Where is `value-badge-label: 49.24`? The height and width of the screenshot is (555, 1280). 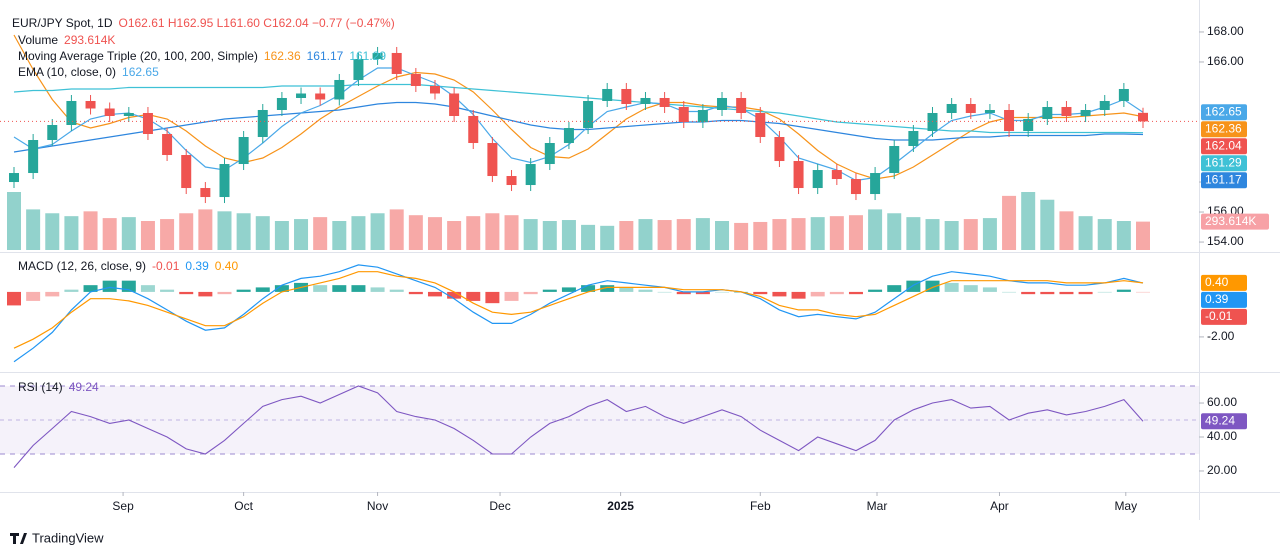
value-badge-label: 49.24 is located at coordinates (1220, 420).